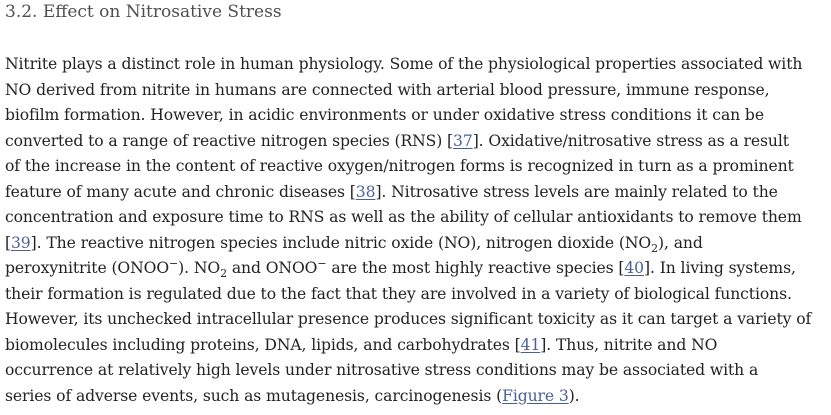 The image size is (831, 415). Describe the element at coordinates (20, 242) in the screenshot. I see `citation-link-39: 39` at that location.